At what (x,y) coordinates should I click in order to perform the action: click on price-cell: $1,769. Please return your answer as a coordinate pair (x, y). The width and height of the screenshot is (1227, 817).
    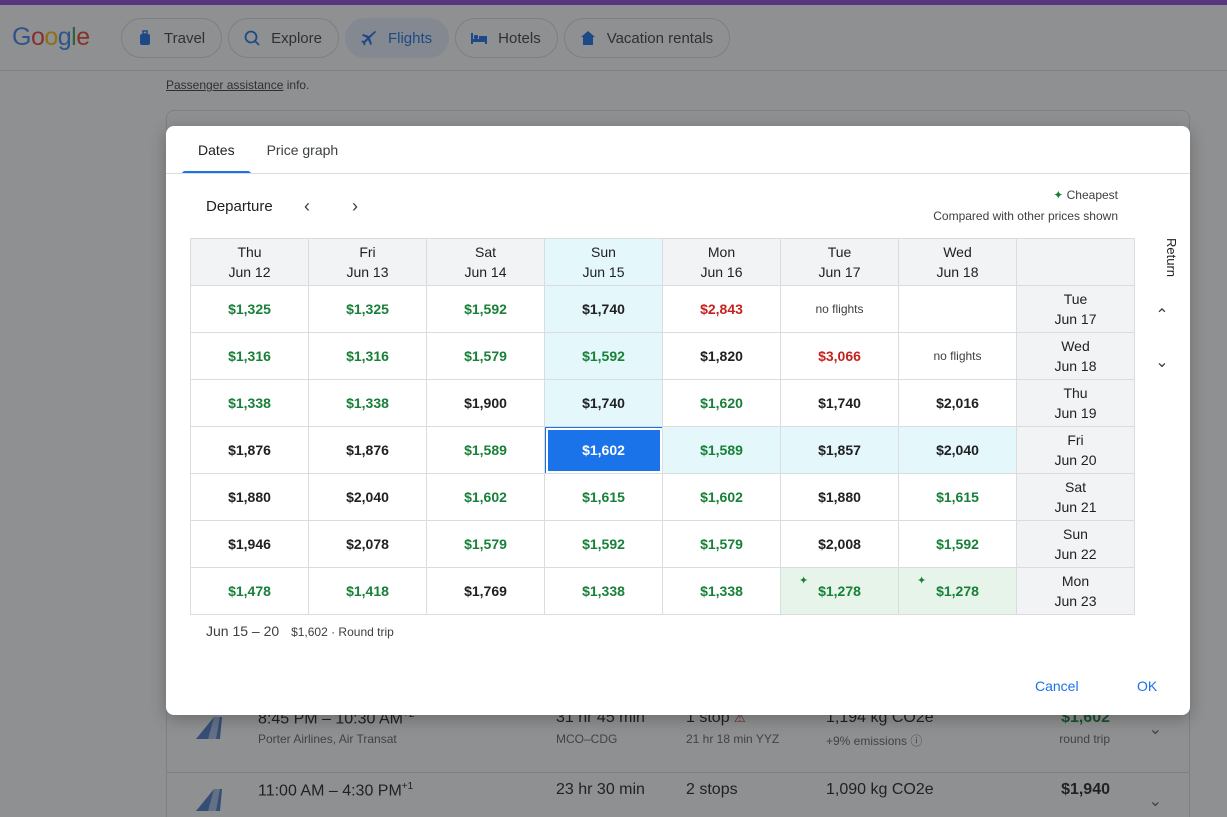
    Looking at the image, I should click on (485, 591).